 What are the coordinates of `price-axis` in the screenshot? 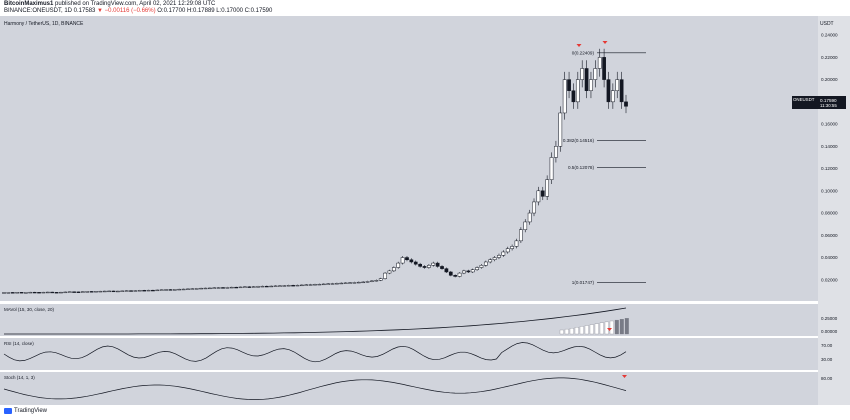 It's located at (834, 211).